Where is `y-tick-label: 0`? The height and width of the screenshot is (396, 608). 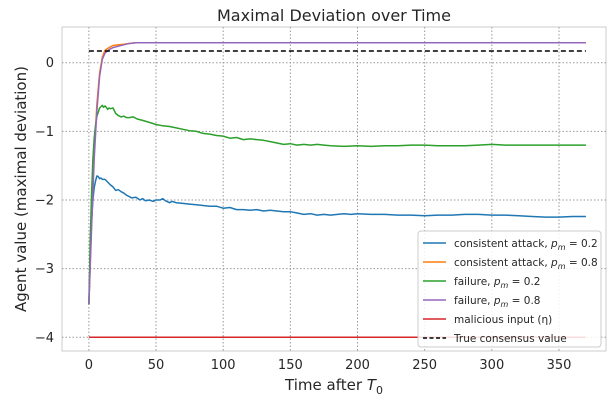
y-tick-label: 0 is located at coordinates (50, 63).